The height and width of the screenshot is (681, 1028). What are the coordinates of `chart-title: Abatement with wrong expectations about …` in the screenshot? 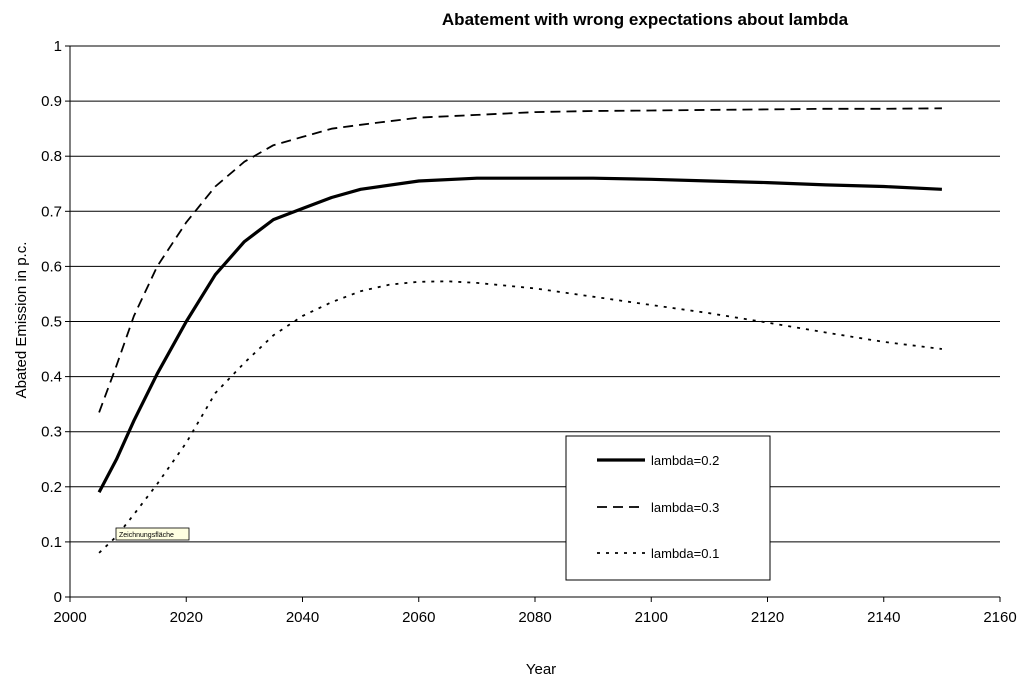 It's located at (645, 19).